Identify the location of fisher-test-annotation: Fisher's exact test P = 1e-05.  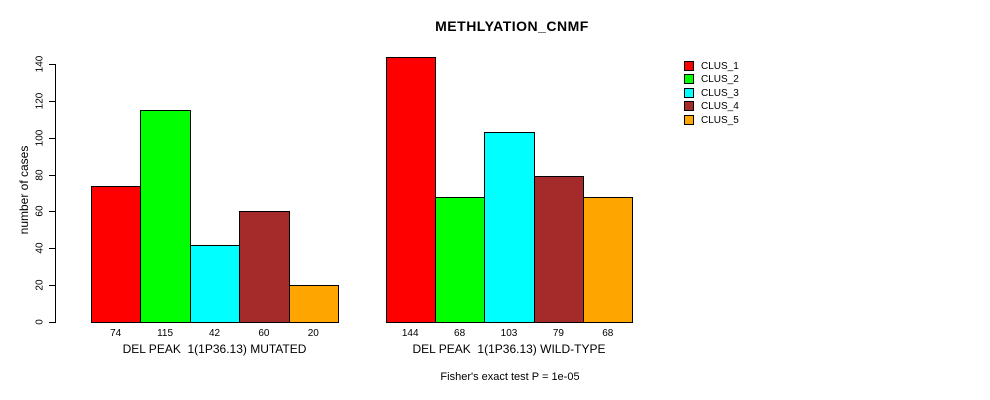
(510, 377).